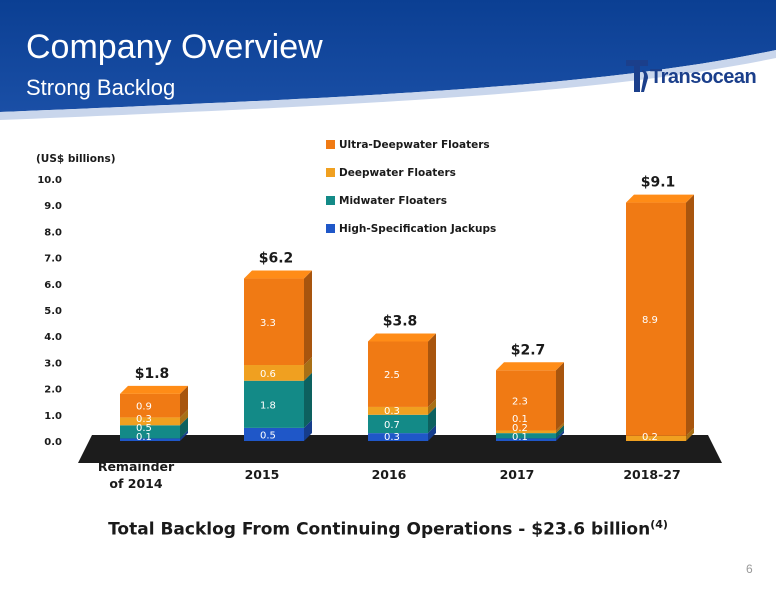  Describe the element at coordinates (268, 323) in the screenshot. I see `data-label: 3.3` at that location.